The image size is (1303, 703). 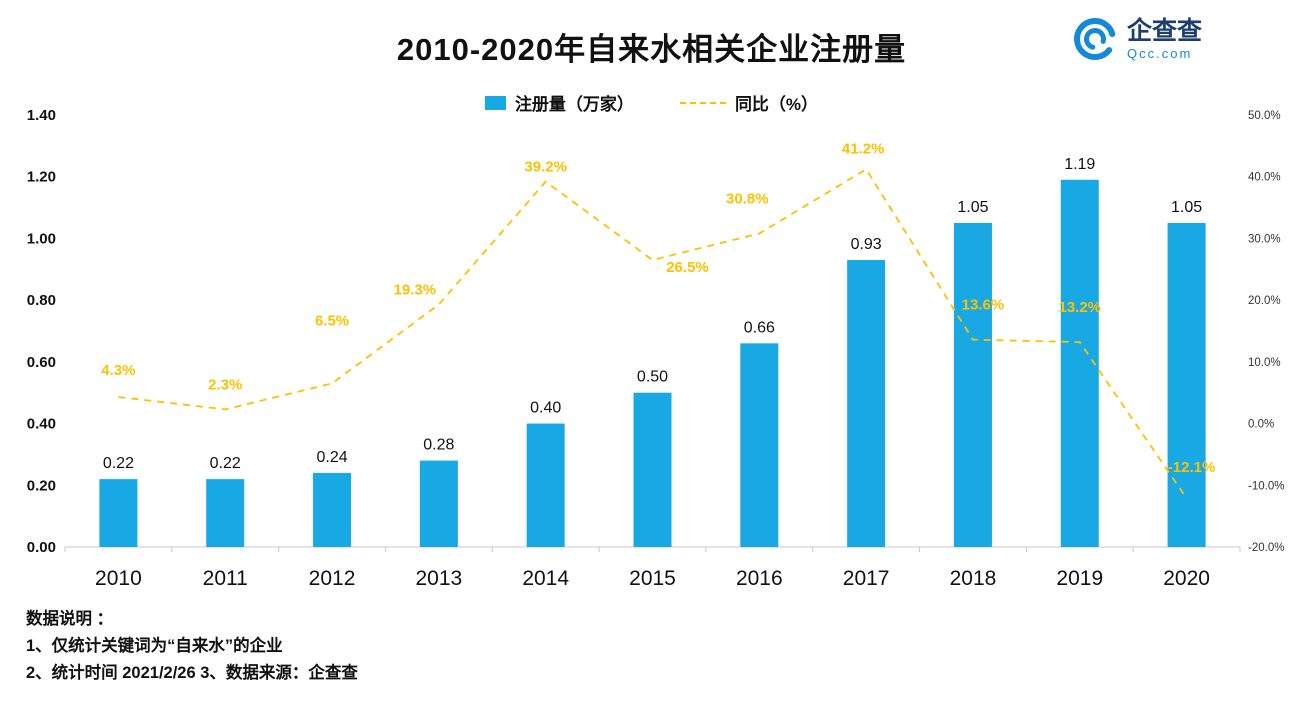 What do you see at coordinates (439, 578) in the screenshot?
I see `x-axis-label: 2013` at bounding box center [439, 578].